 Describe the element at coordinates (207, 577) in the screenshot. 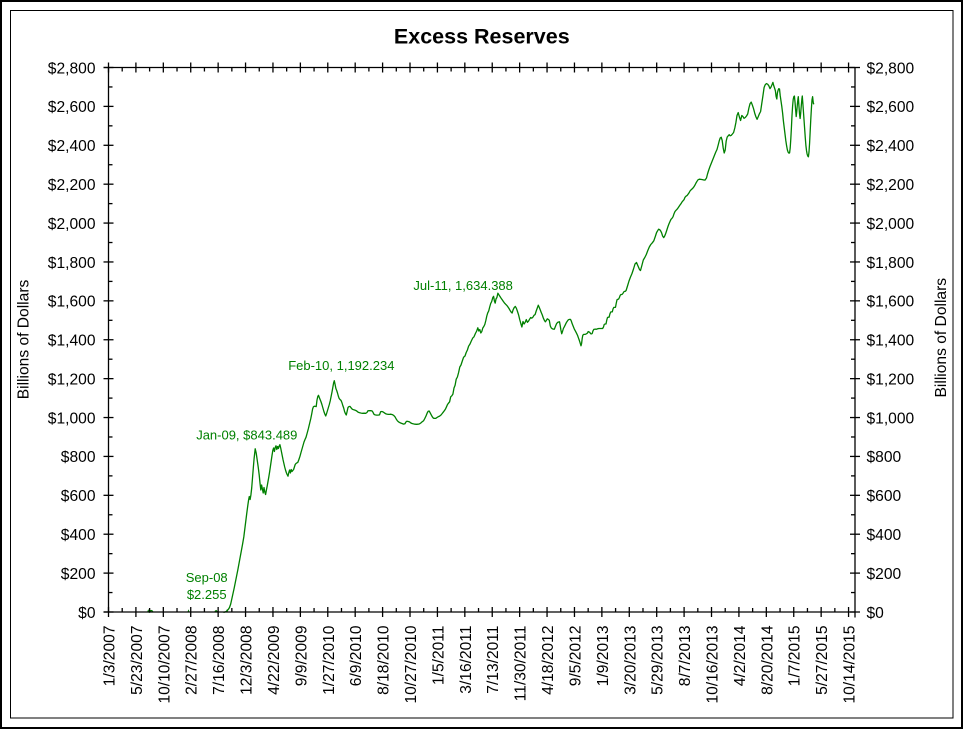

I see `svg-text: Sep-08` at that location.